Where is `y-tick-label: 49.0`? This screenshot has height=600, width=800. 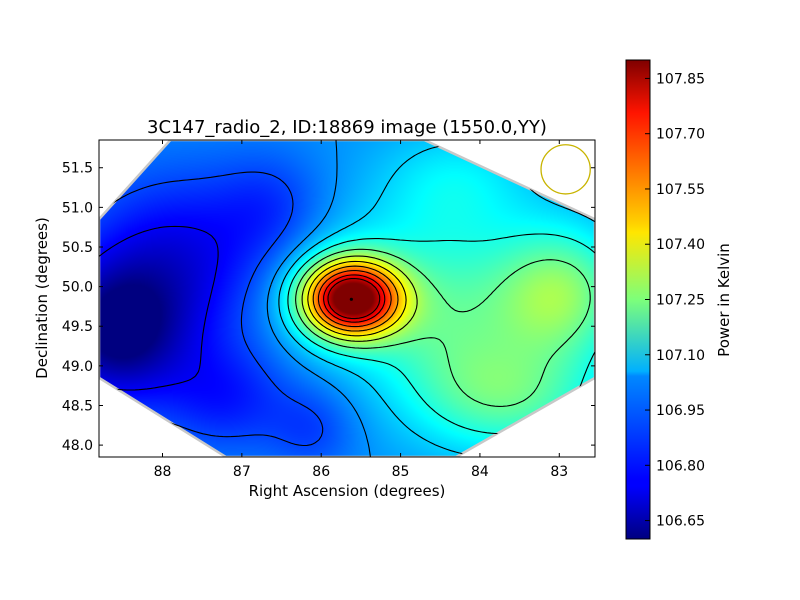 y-tick-label: 49.0 is located at coordinates (77, 367).